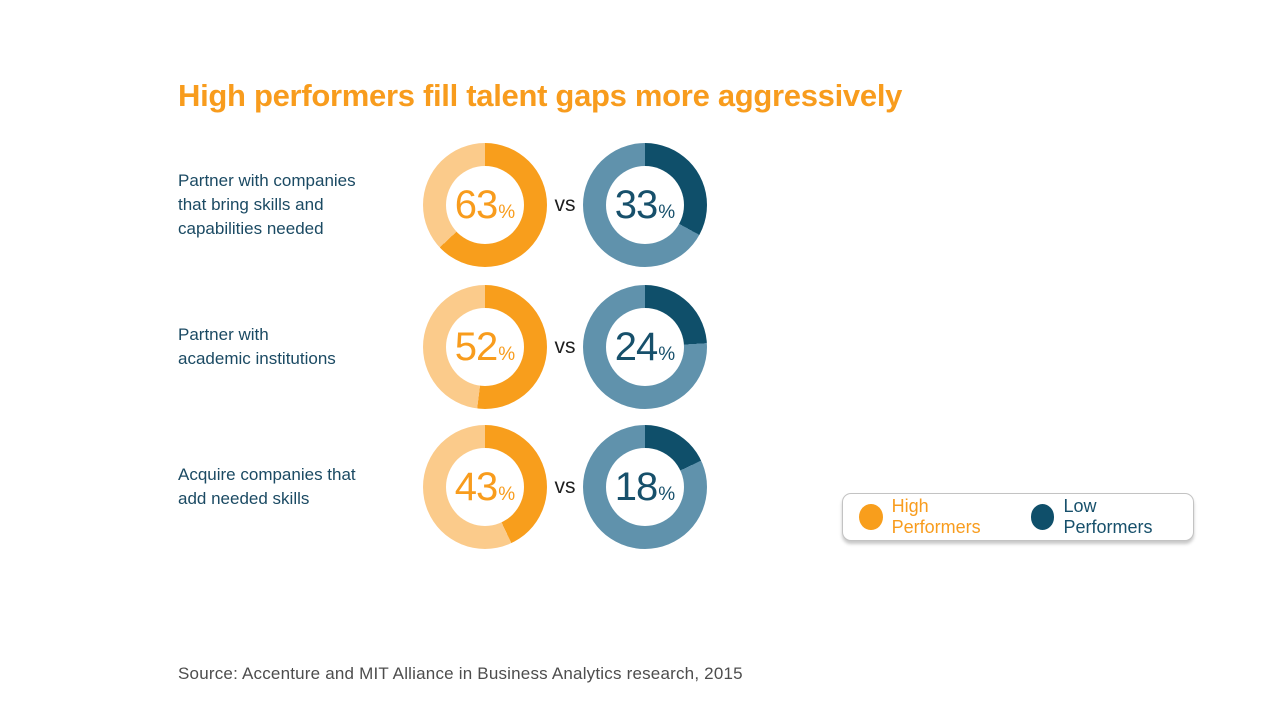  I want to click on row-label: Partner with academic institutions, so click(257, 346).